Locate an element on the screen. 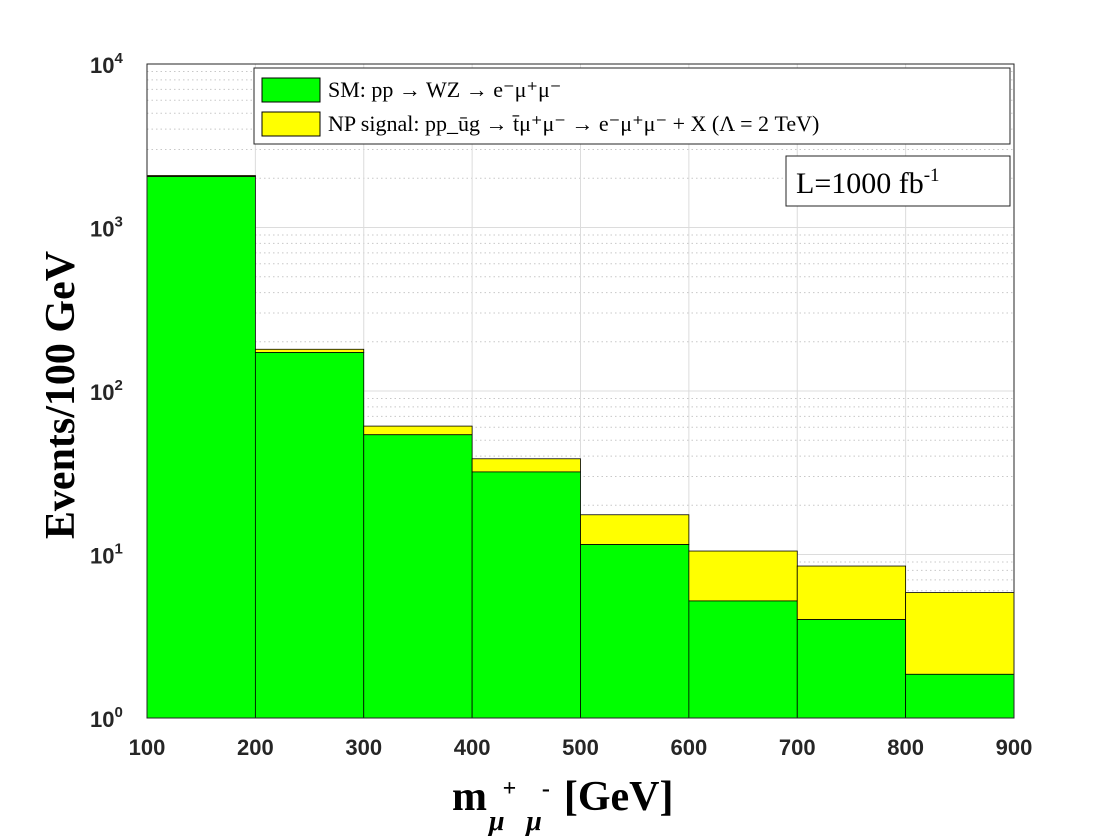  x-tick-label: 200 is located at coordinates (255, 747).